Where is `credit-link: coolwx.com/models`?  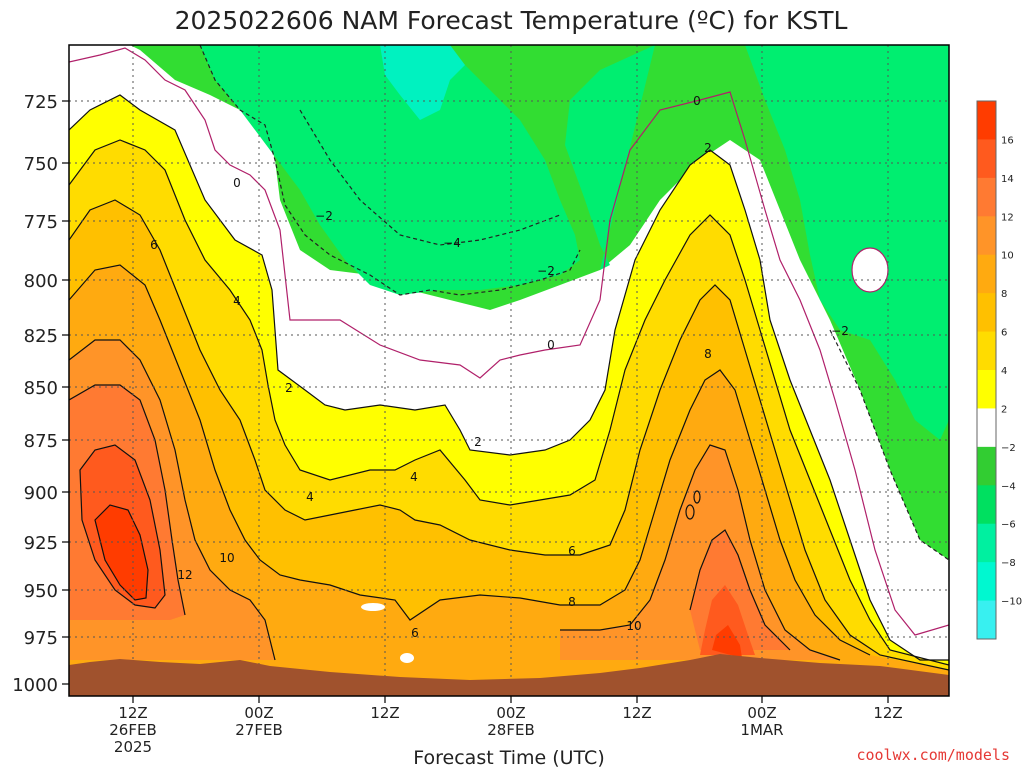
credit-link: coolwx.com/models is located at coordinates (933, 755).